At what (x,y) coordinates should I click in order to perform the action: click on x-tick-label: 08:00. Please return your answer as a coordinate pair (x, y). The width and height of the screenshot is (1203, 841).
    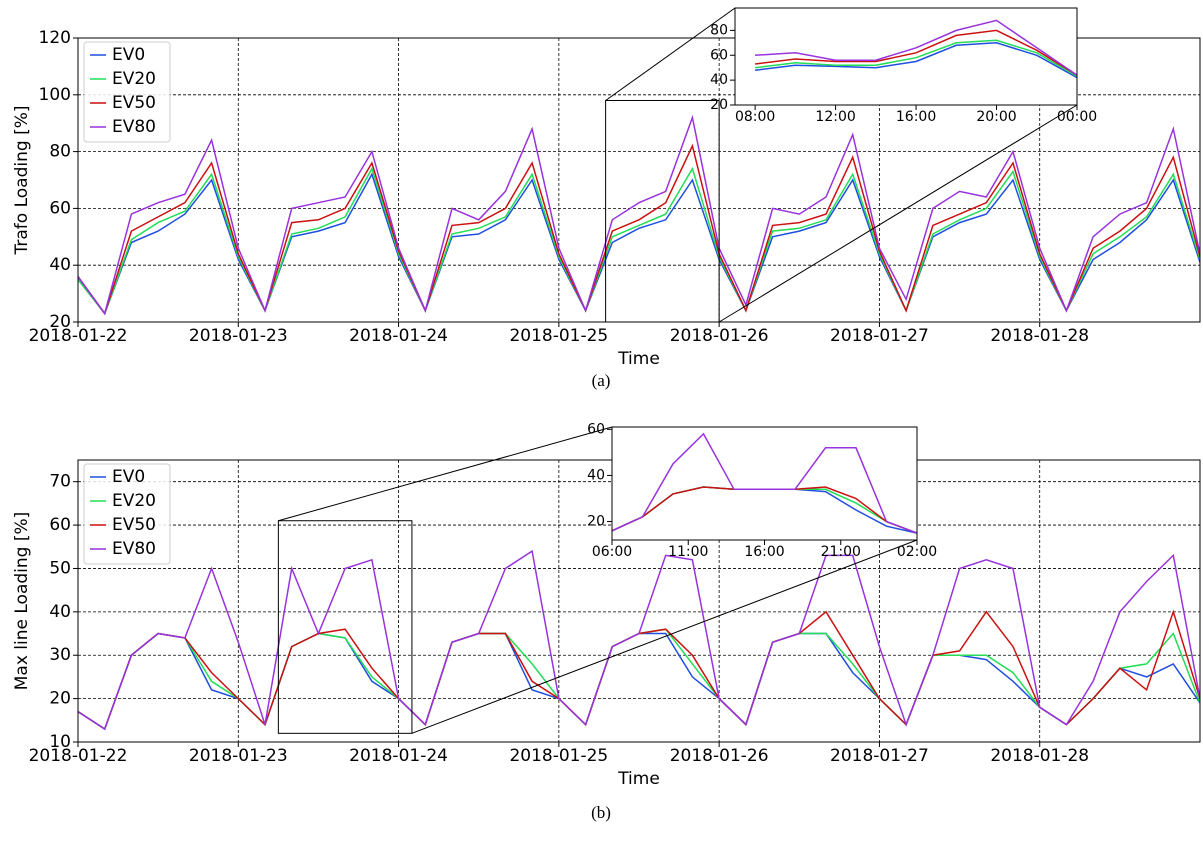
    Looking at the image, I should click on (755, 117).